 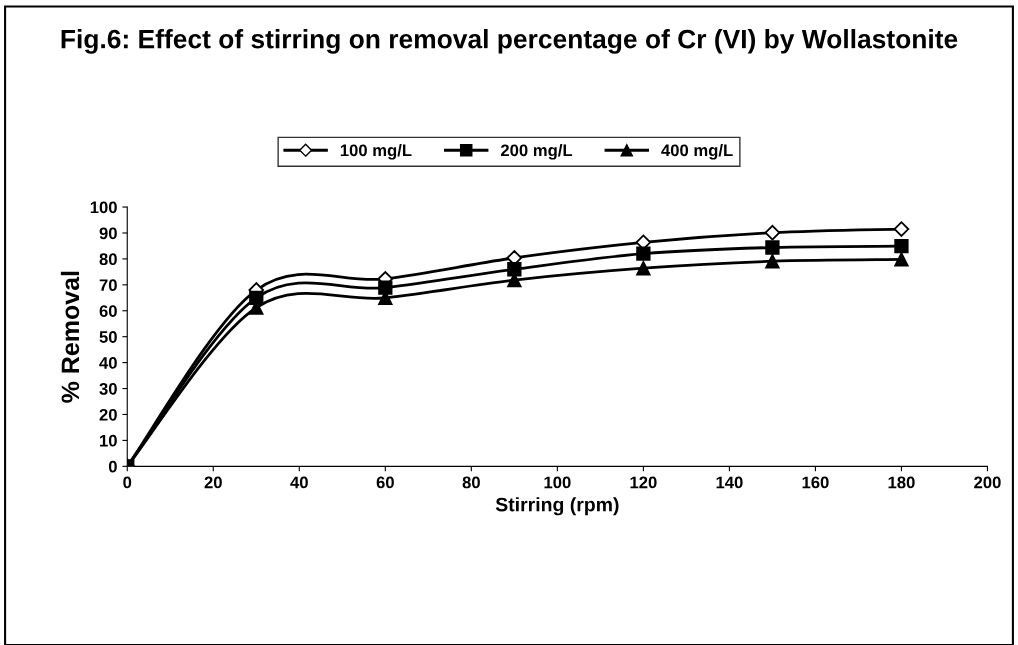 What do you see at coordinates (471, 482) in the screenshot?
I see `x-tick-label: 80` at bounding box center [471, 482].